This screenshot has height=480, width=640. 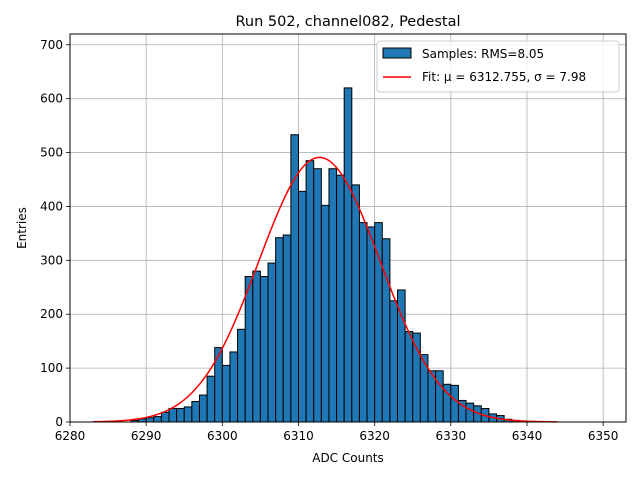 I want to click on x-tick-label: 6350, so click(x=603, y=436).